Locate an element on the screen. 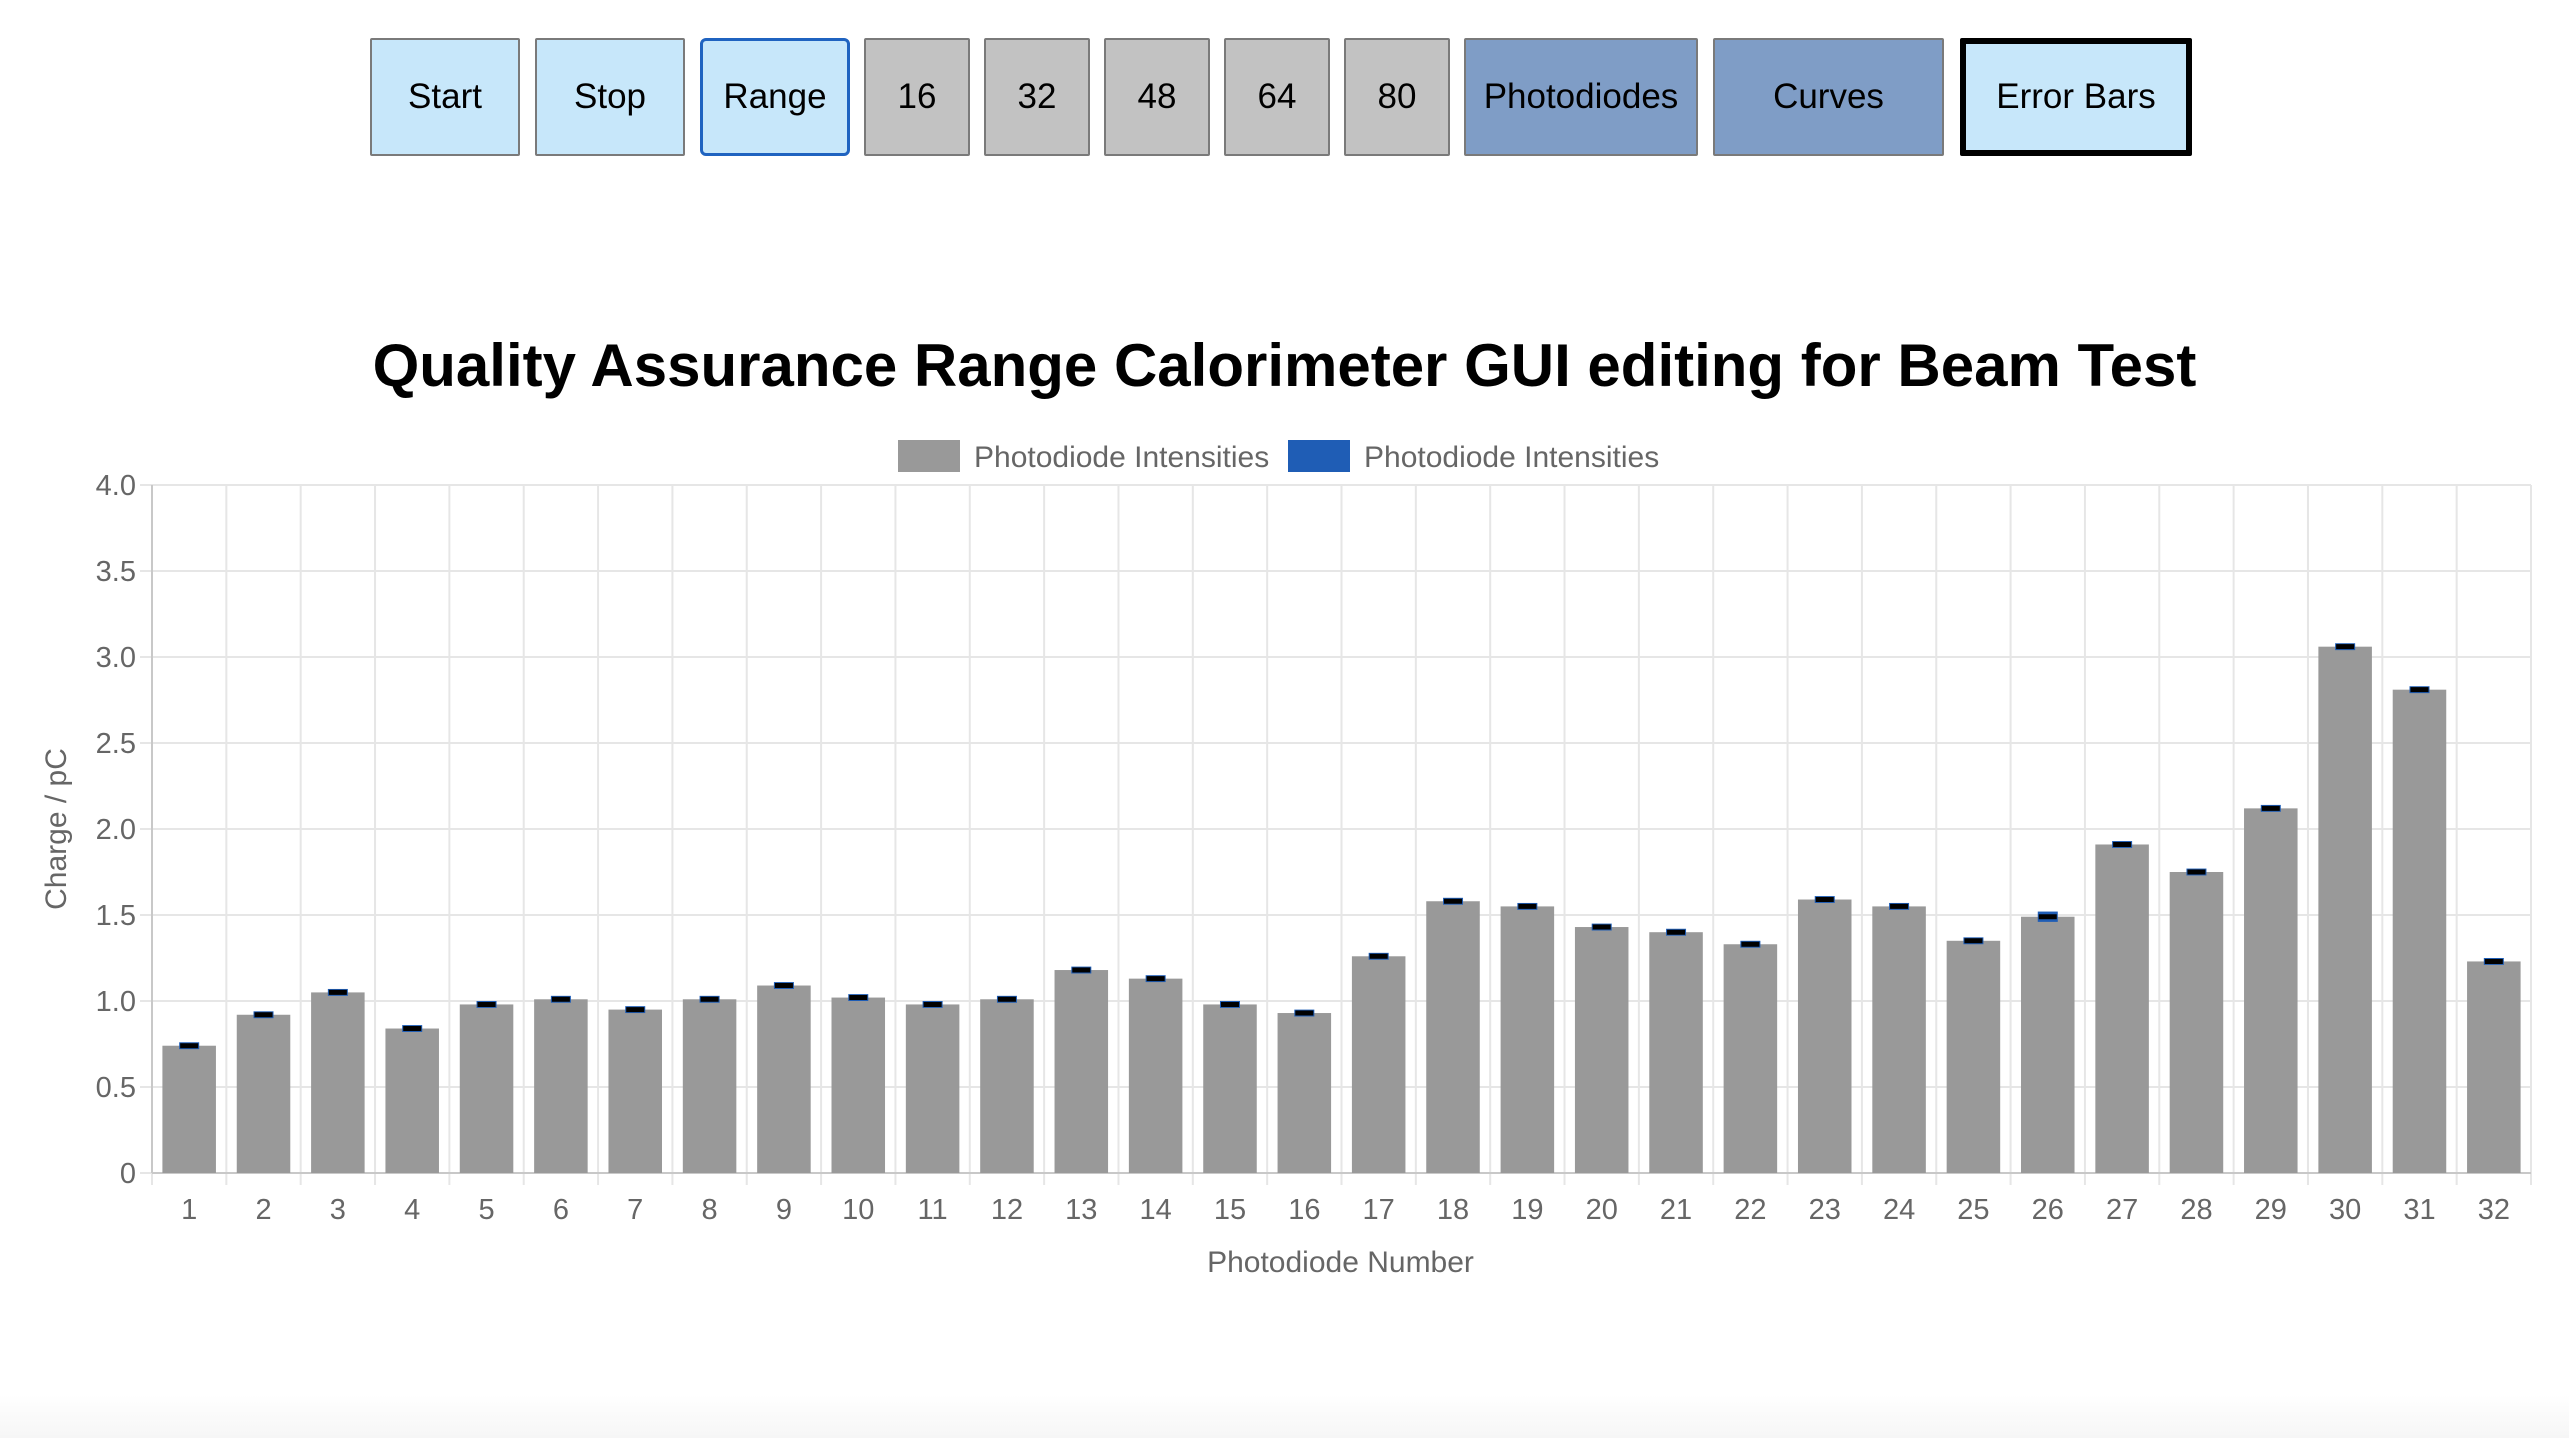  x-tick-label: 23 is located at coordinates (1825, 1210).